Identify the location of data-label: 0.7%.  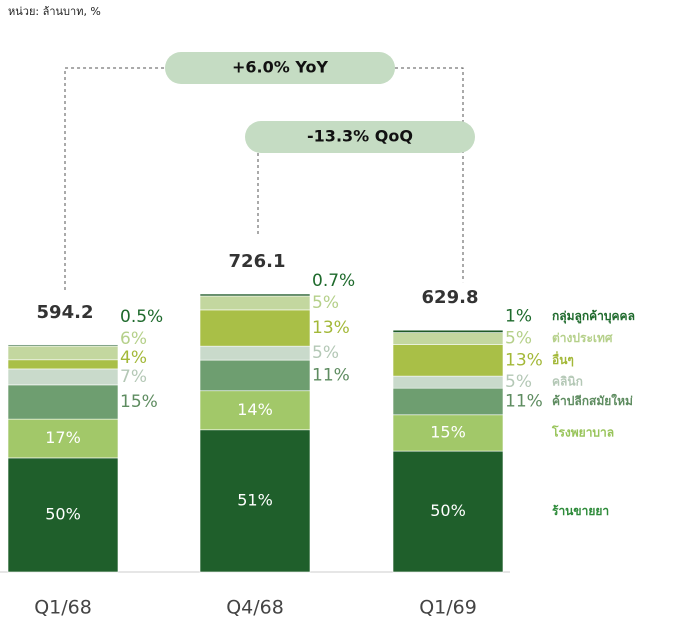
(333, 281).